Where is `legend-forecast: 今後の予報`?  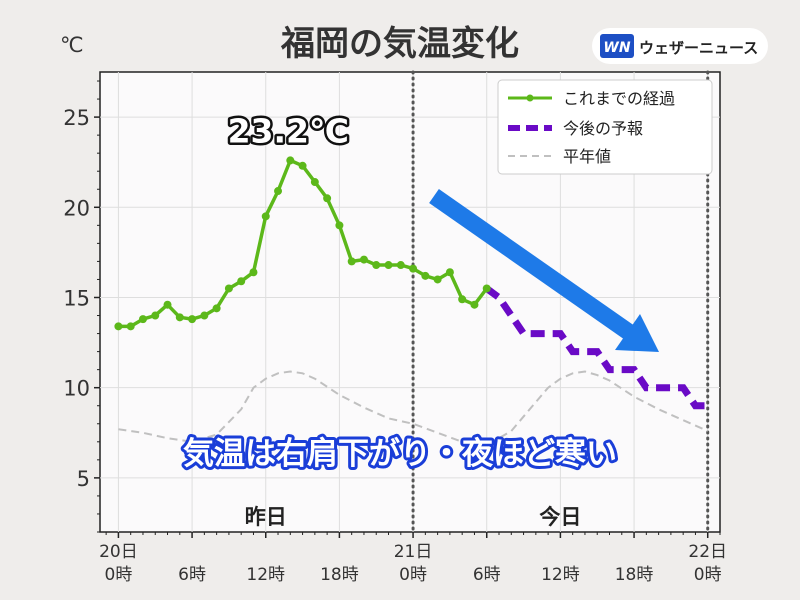
legend-forecast: 今後の予報 is located at coordinates (603, 128).